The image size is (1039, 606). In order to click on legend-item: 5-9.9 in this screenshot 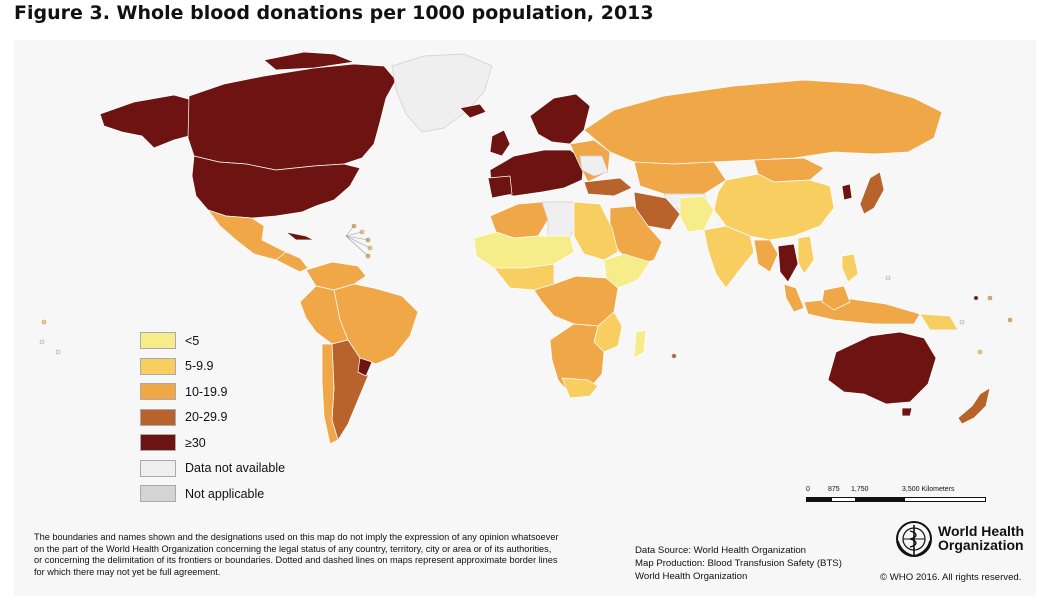, I will do `click(212, 367)`.